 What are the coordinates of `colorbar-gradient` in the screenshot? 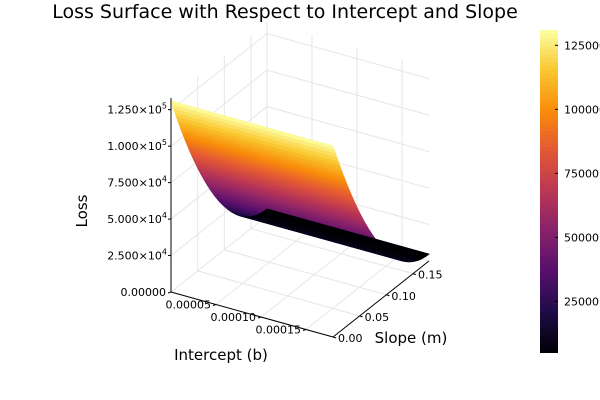 It's located at (549, 191).